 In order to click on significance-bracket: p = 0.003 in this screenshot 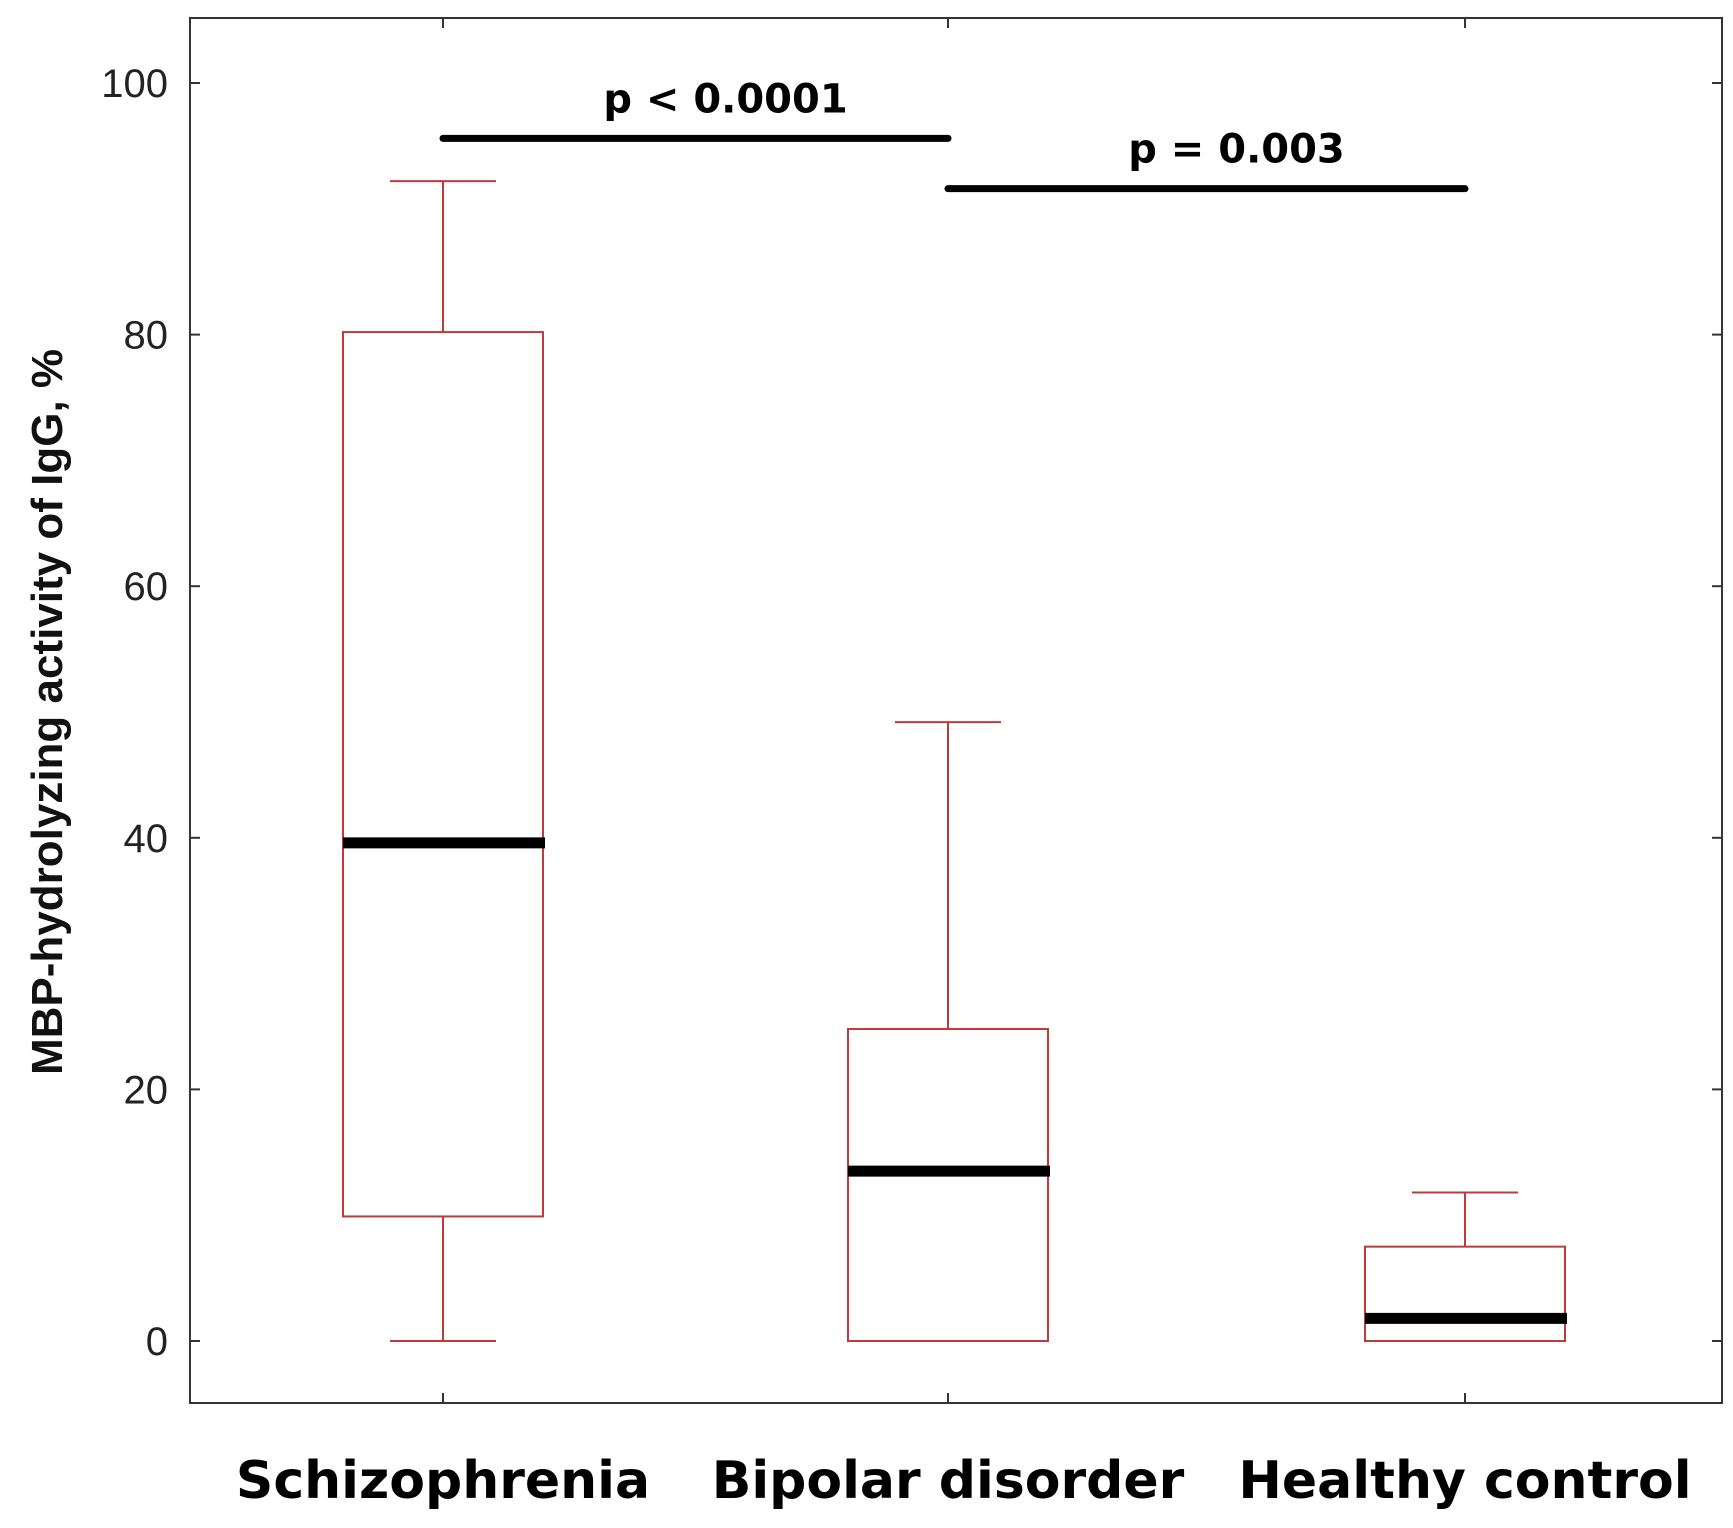, I will do `click(1206, 160)`.